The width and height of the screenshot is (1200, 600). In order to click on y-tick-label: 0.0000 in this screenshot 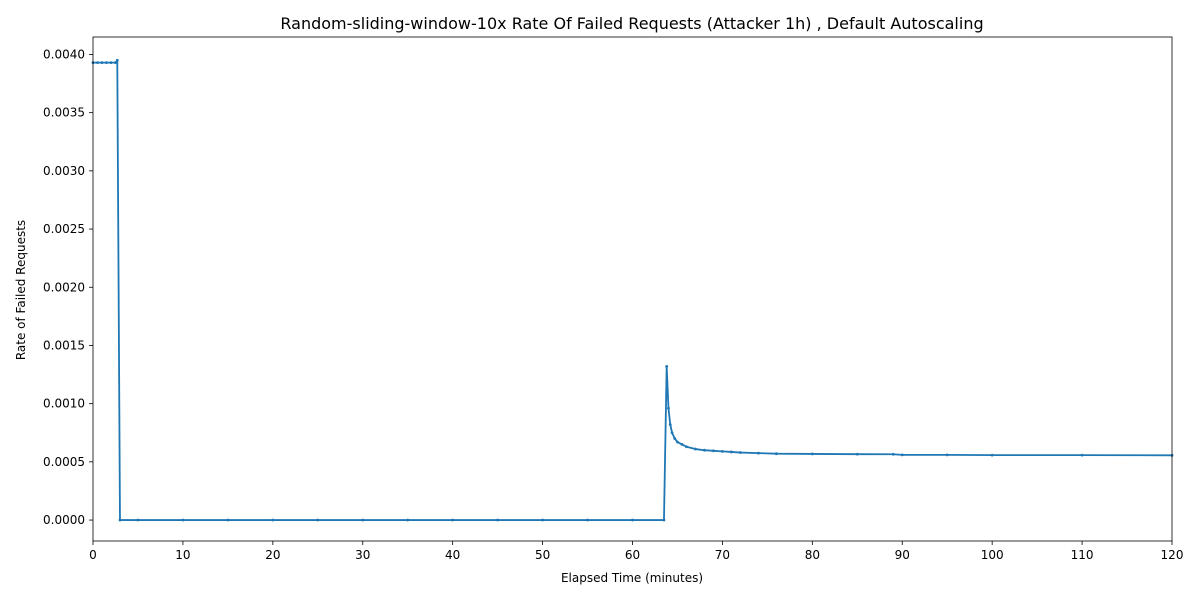, I will do `click(64, 520)`.